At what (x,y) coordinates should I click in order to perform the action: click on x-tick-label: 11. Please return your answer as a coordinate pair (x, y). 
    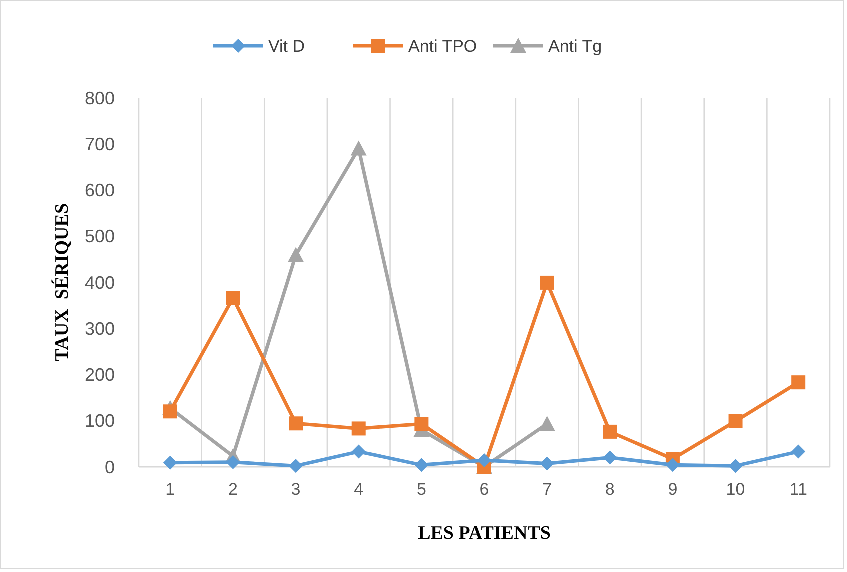
    Looking at the image, I should click on (799, 489).